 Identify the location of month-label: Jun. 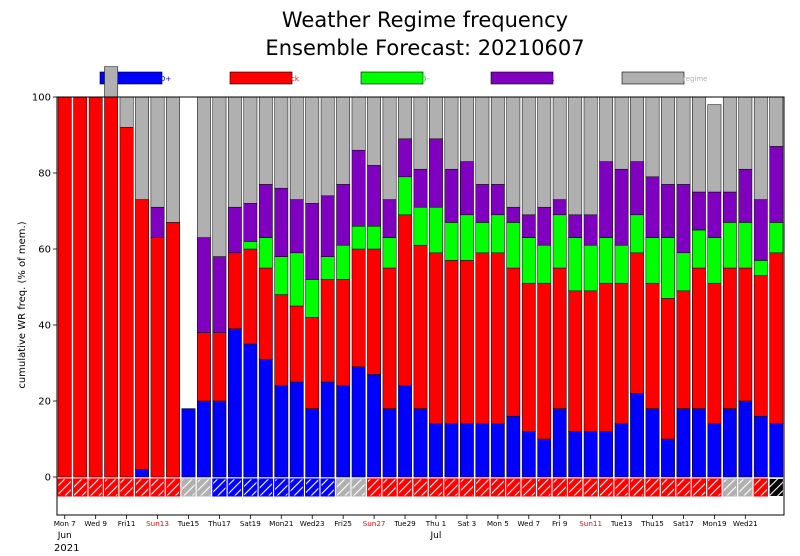
(64, 536).